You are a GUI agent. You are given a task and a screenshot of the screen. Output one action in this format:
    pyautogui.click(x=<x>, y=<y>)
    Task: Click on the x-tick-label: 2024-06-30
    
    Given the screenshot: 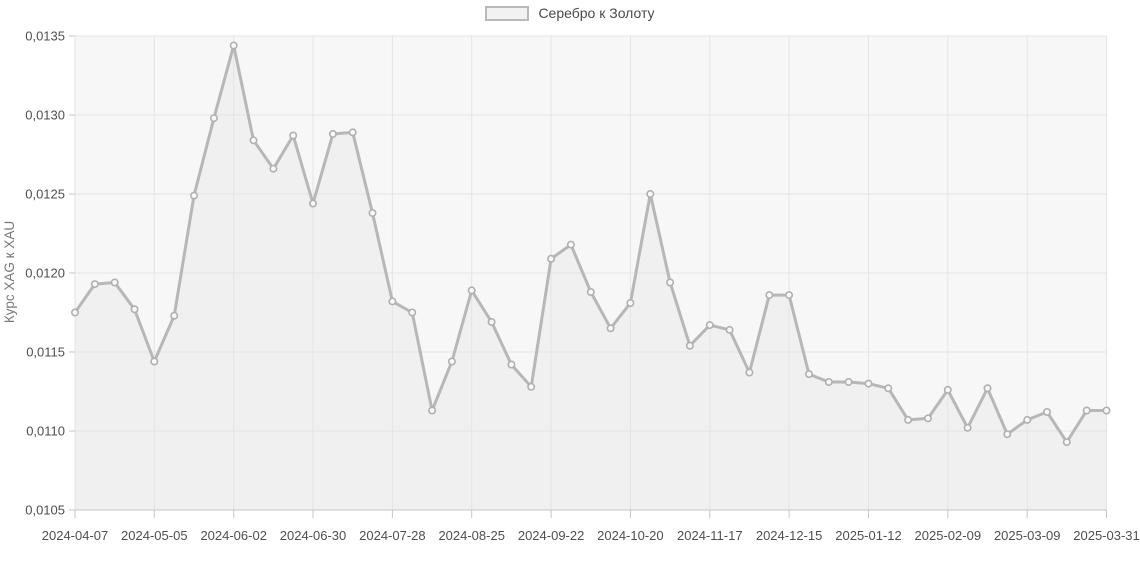 What is the action you would take?
    pyautogui.click(x=313, y=535)
    